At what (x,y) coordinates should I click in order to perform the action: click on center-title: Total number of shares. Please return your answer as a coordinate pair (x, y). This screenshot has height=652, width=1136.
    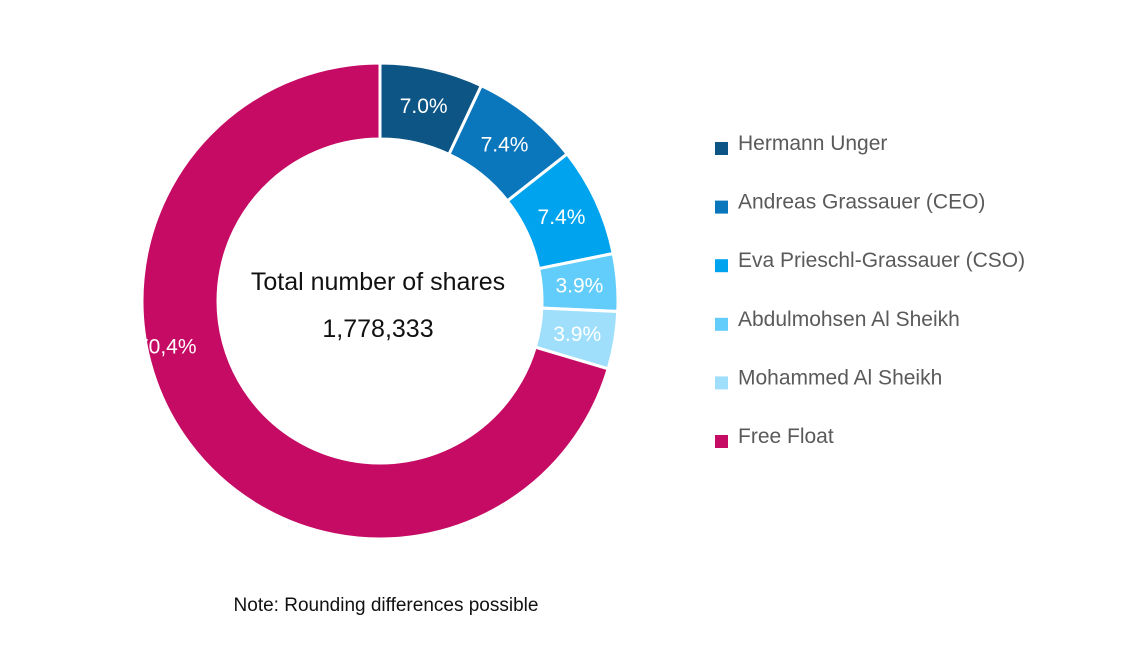
    Looking at the image, I should click on (378, 282).